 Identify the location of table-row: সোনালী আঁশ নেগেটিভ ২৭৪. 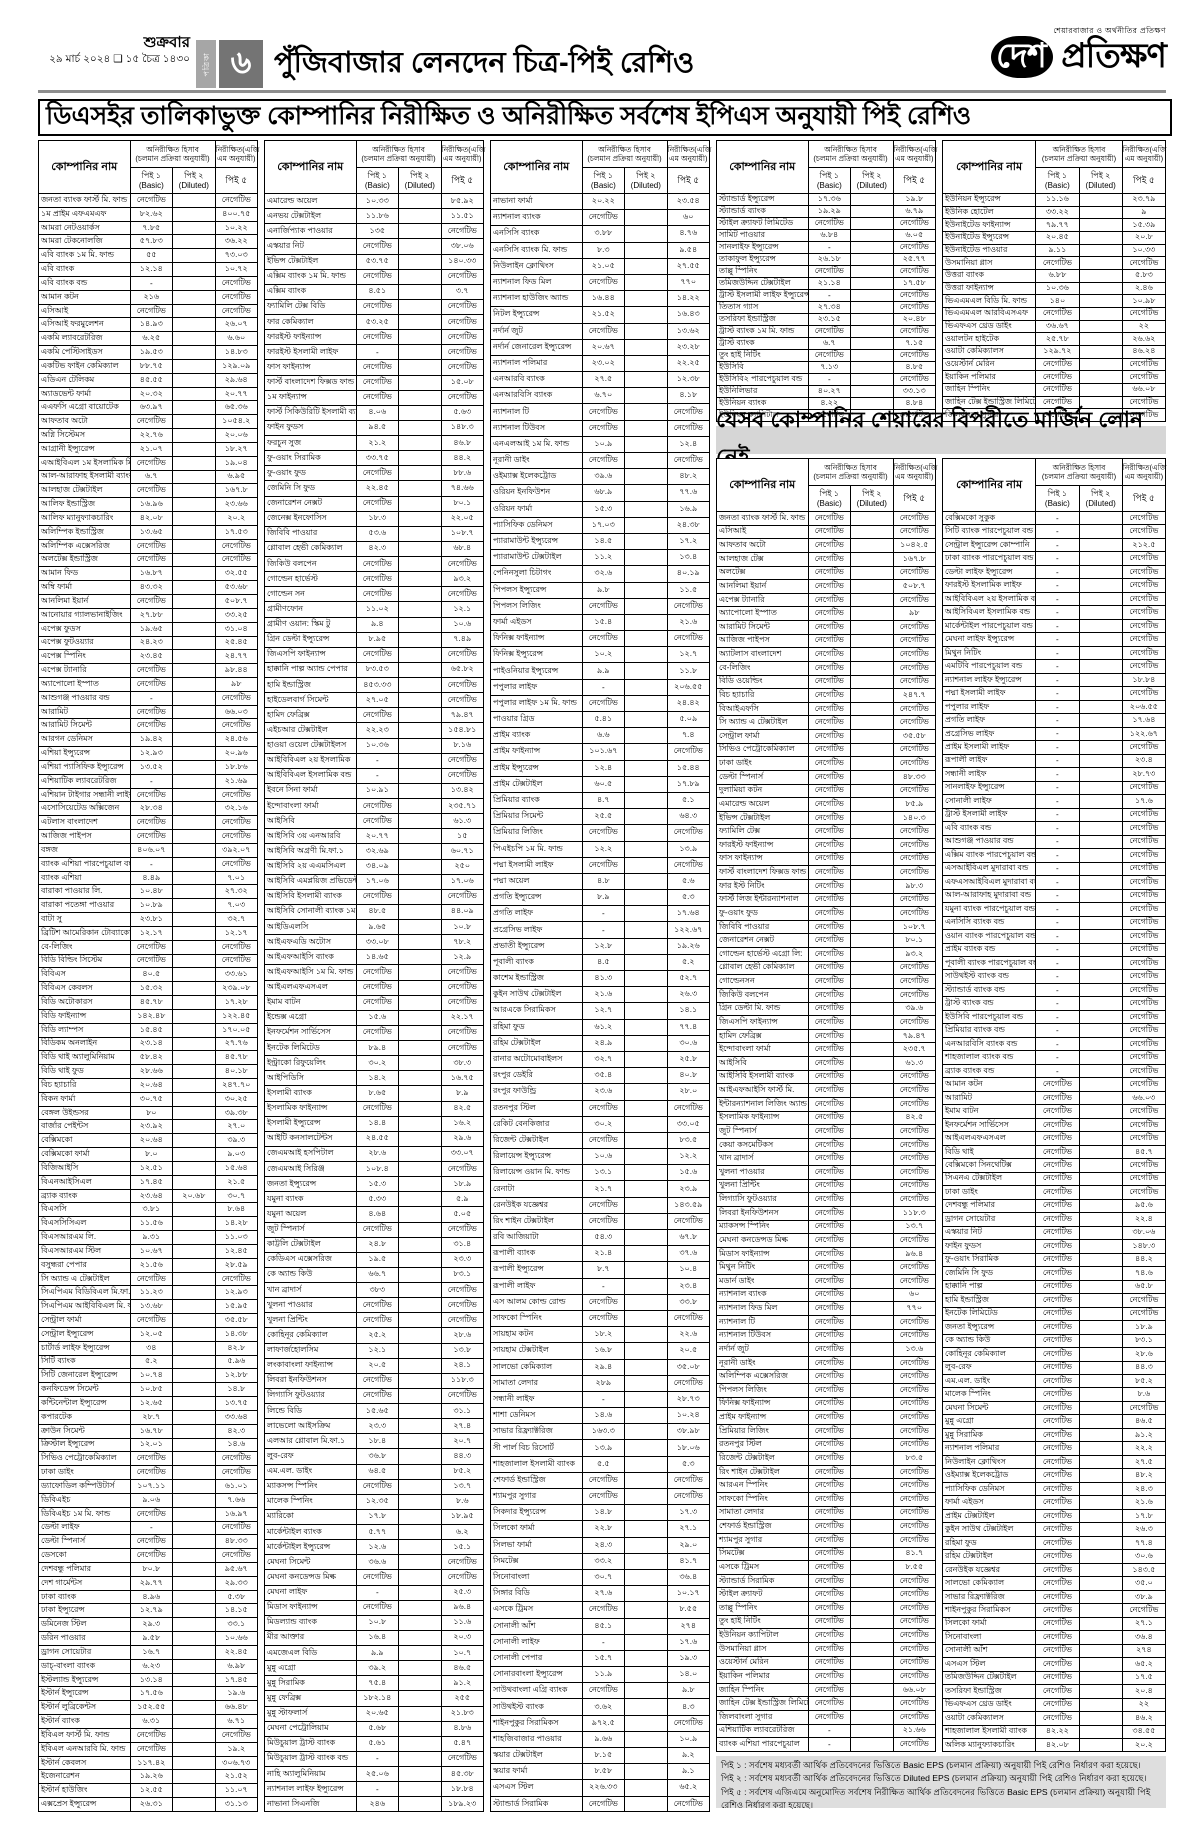
(1054, 1650).